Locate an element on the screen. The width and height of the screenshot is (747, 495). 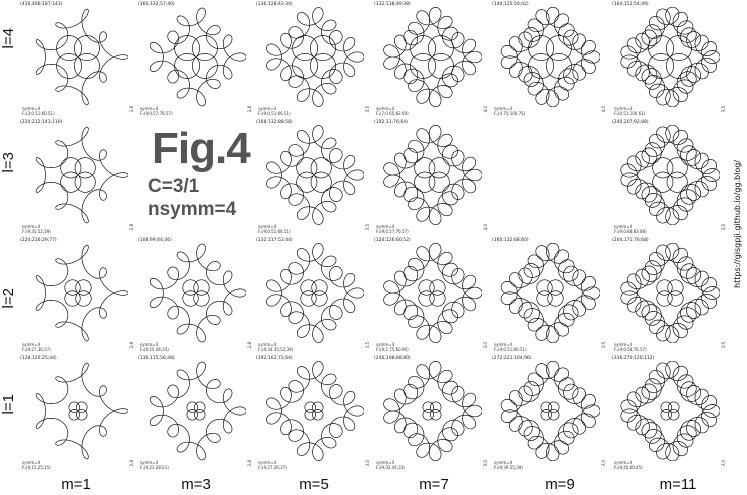
plot-cell: (336;270;120;112) symm=4 F₁(9;45.60;45) 3.0 is located at coordinates (670, 414).